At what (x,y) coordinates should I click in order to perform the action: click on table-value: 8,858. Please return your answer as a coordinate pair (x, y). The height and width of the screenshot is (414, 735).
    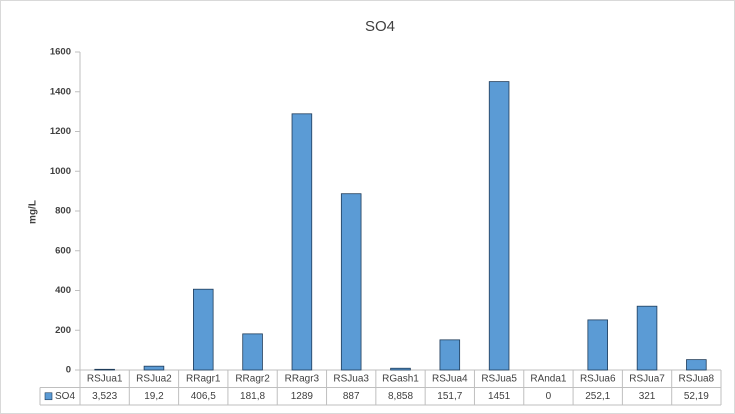
    Looking at the image, I should click on (400, 396).